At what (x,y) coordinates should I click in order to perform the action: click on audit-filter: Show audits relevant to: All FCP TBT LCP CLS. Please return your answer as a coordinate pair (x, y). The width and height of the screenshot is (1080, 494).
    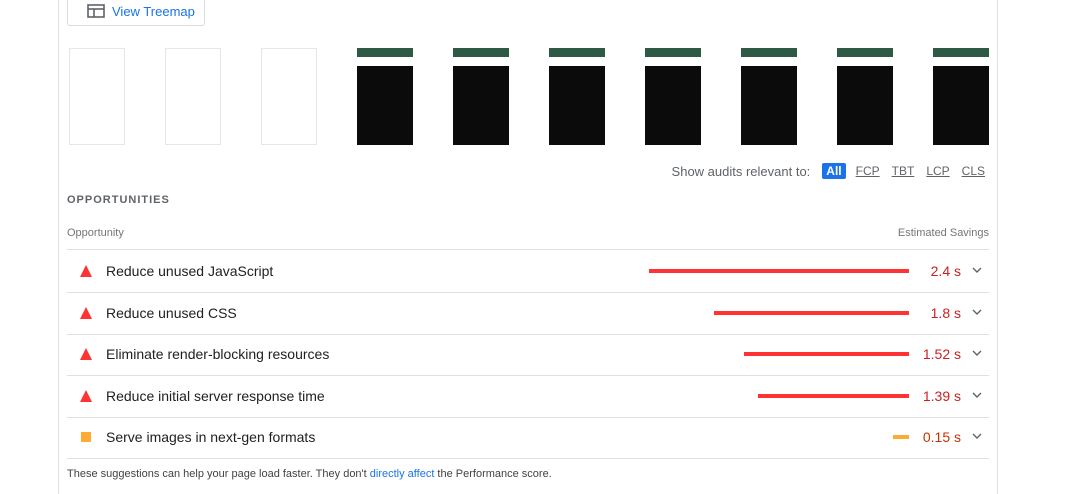
    Looking at the image, I should click on (829, 171).